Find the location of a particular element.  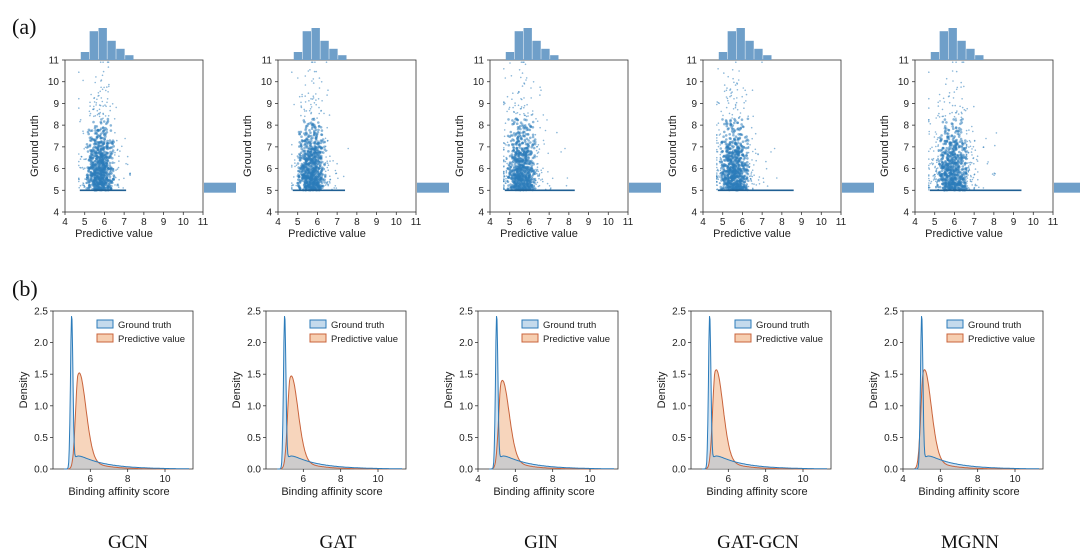

truth-density-line is located at coordinates (552, 393).